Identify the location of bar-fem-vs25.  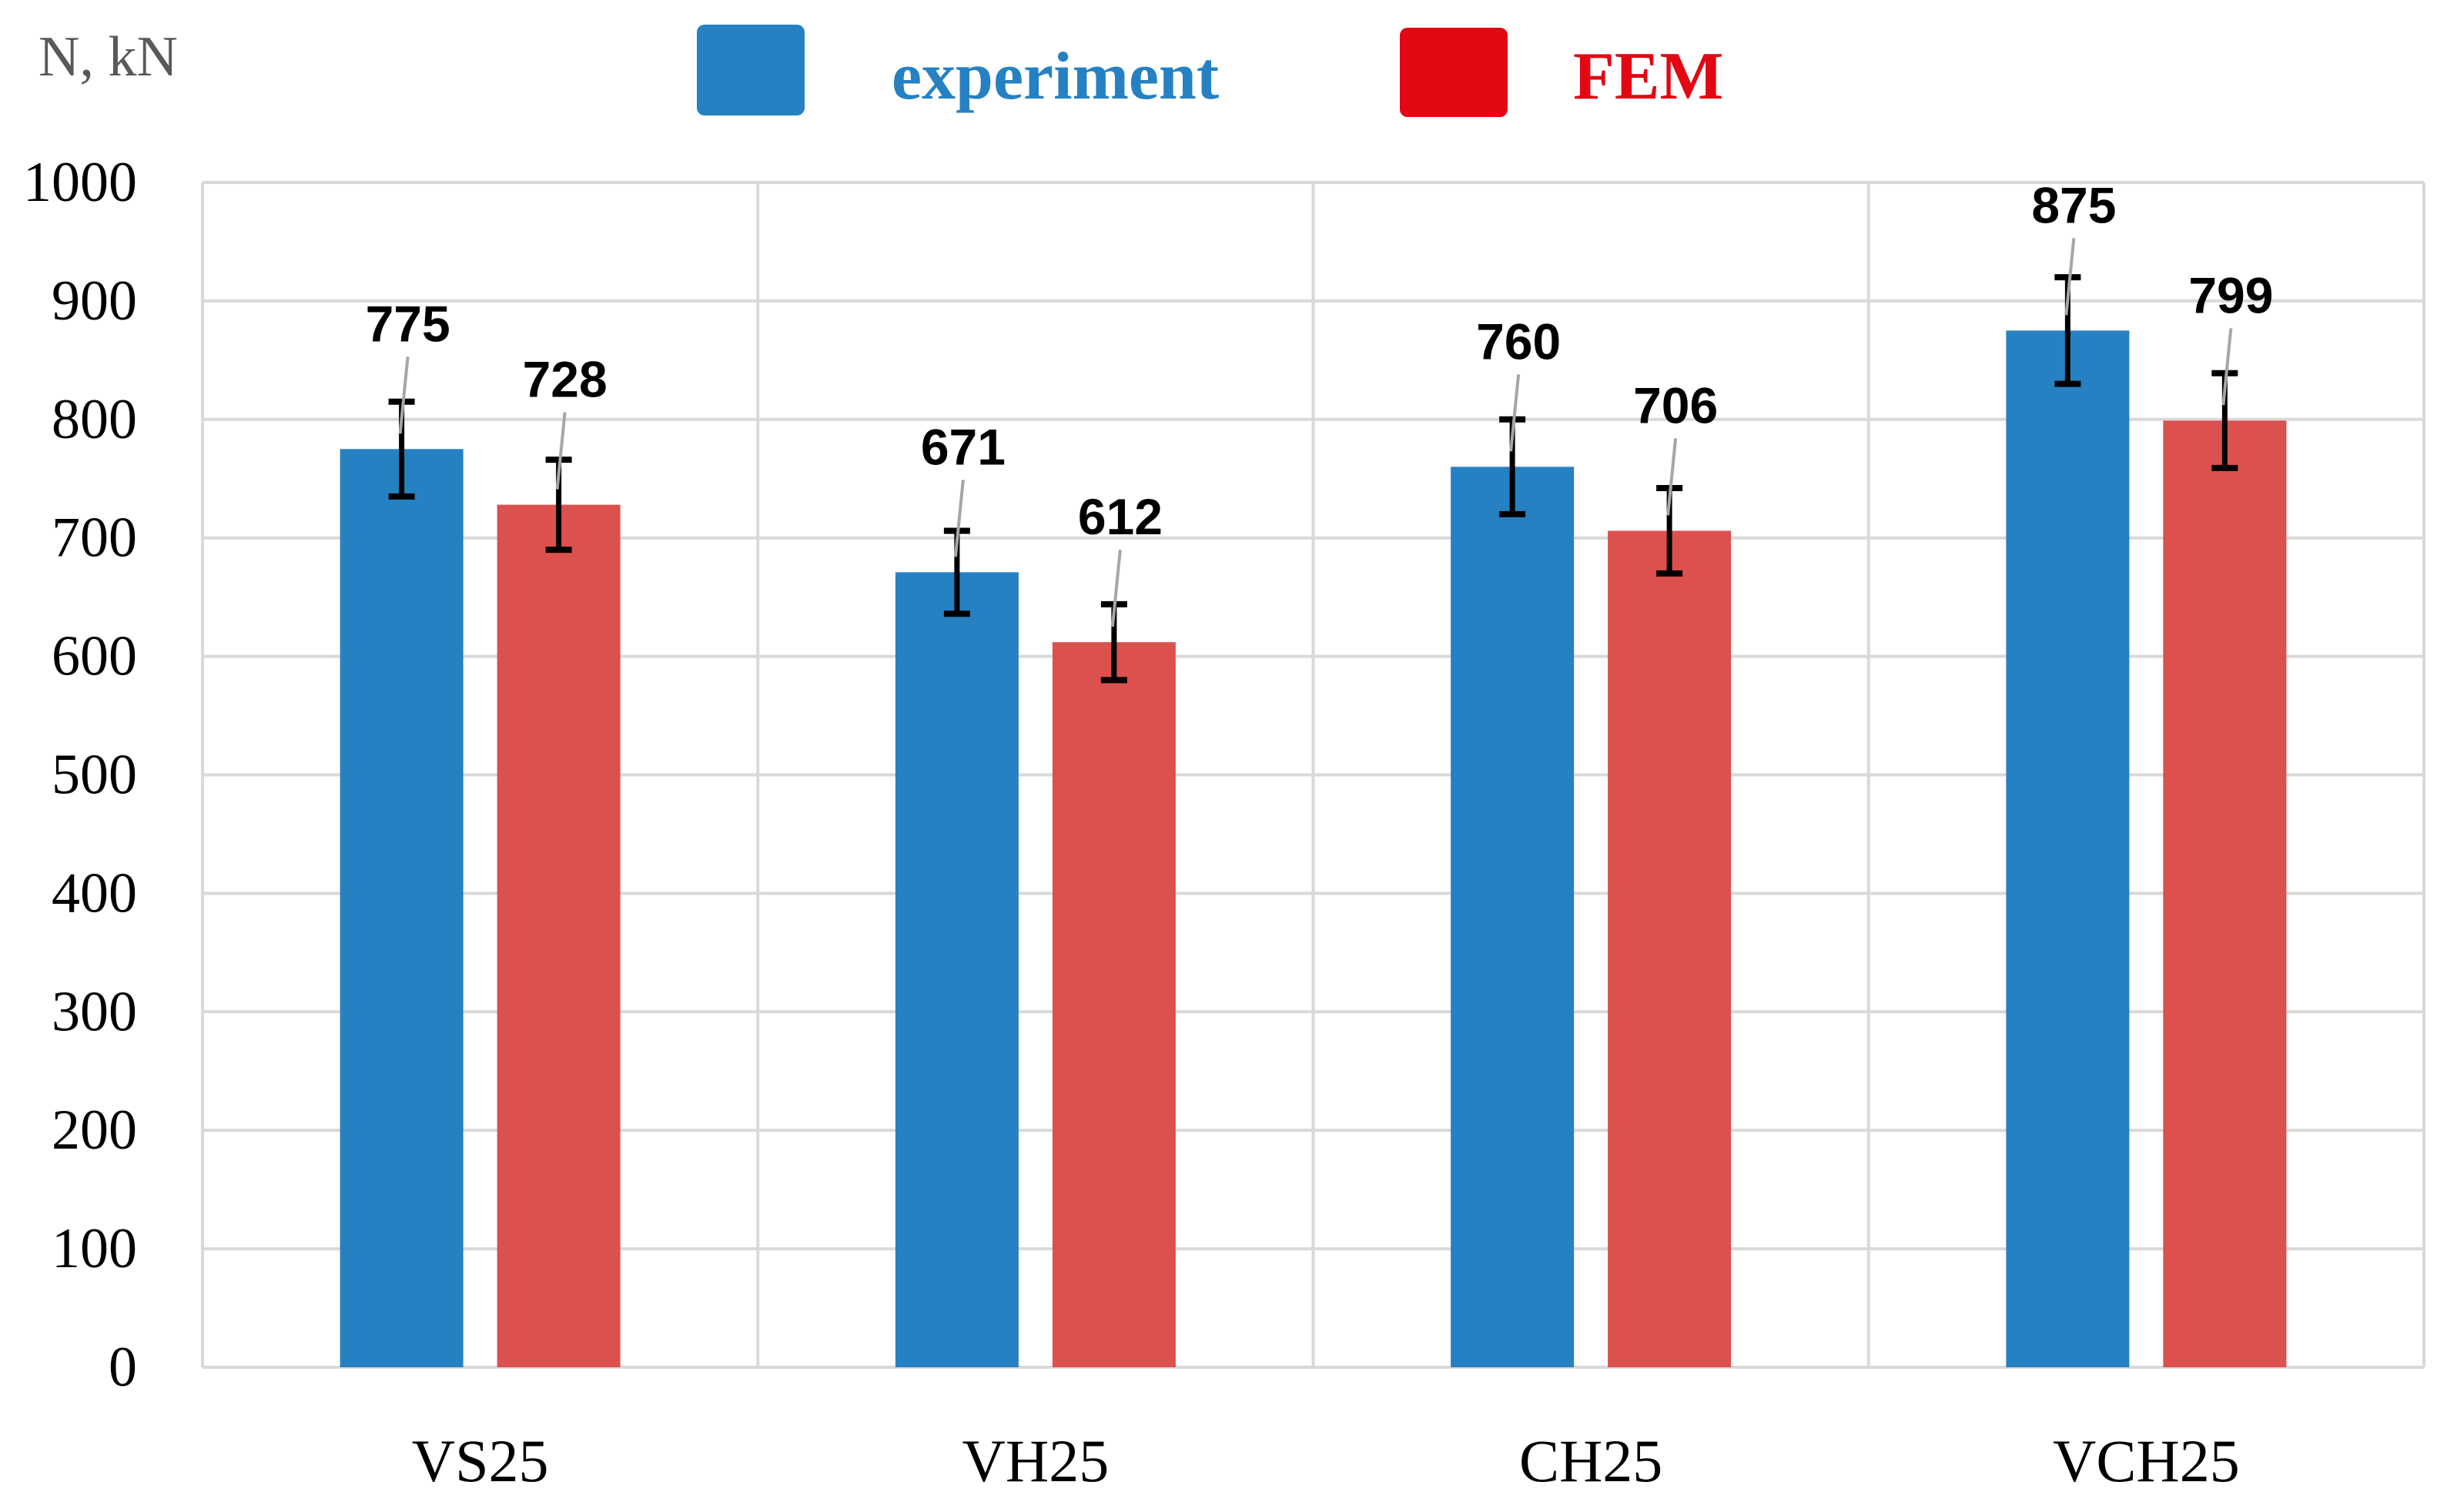
(559, 936).